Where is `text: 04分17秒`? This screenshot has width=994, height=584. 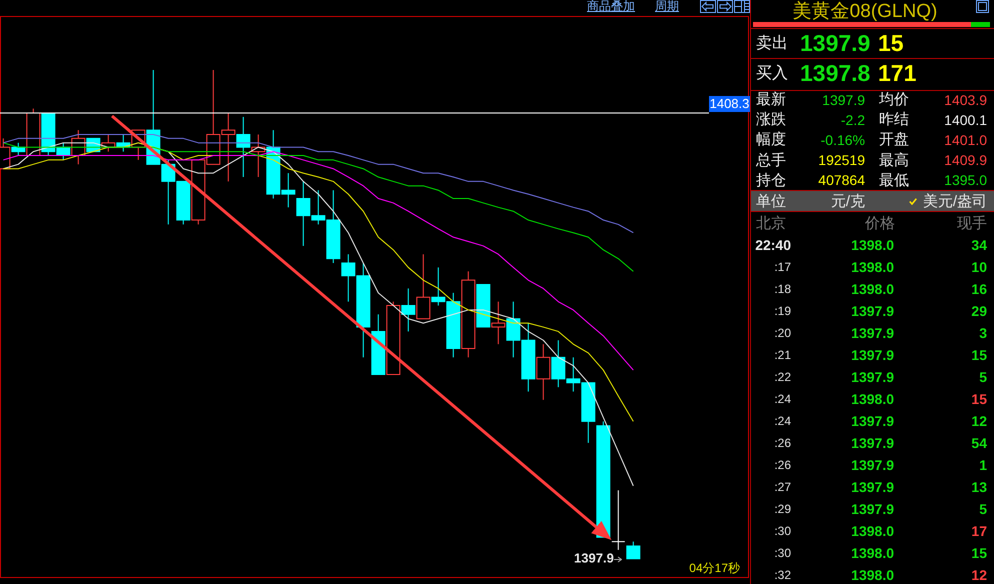 text: 04分17秒 is located at coordinates (714, 568).